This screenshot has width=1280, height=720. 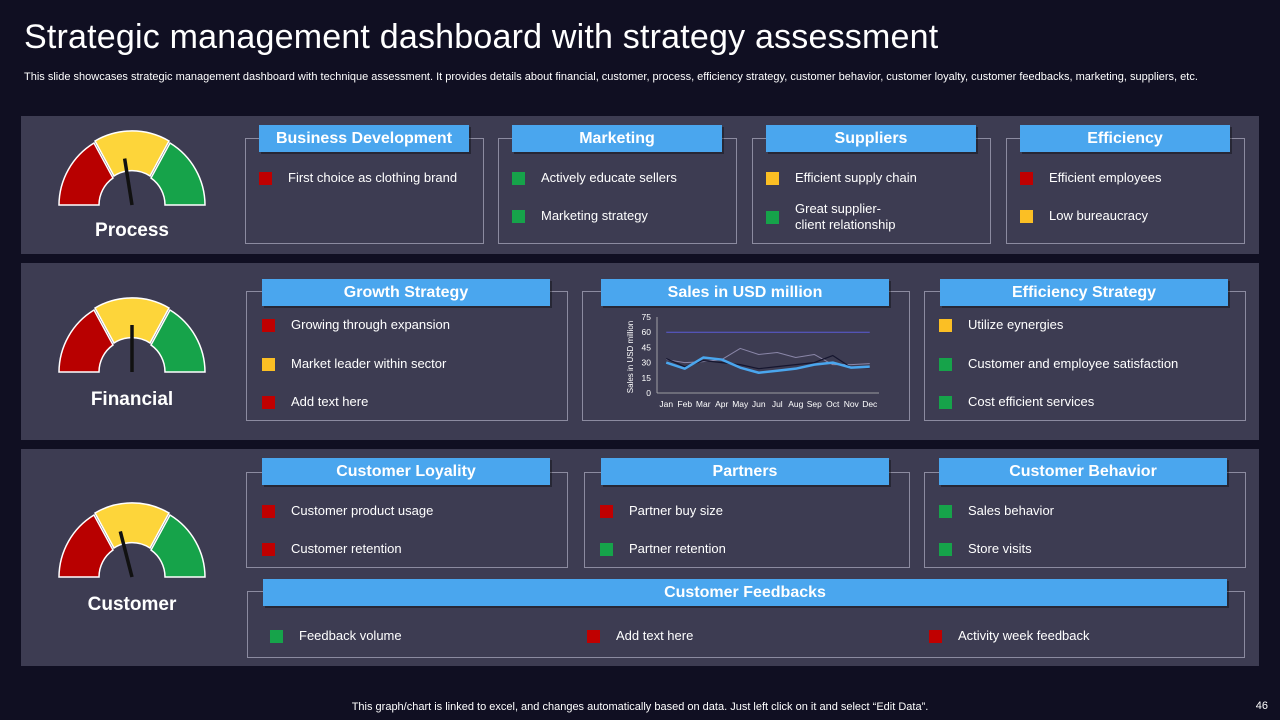 I want to click on customer-behavior-header: Customer Behavior, so click(x=1083, y=471).